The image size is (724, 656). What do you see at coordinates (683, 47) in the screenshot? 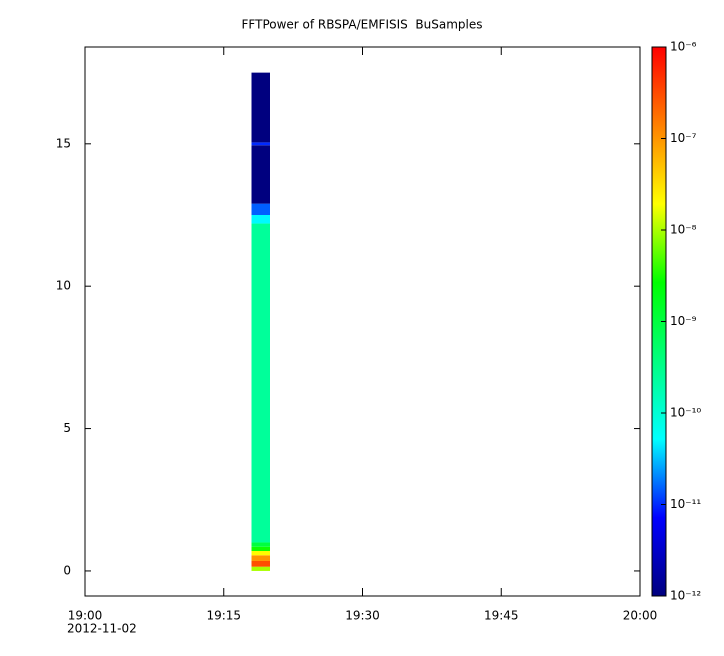
I see `colorbar-tick-label: 10⁻⁶` at bounding box center [683, 47].